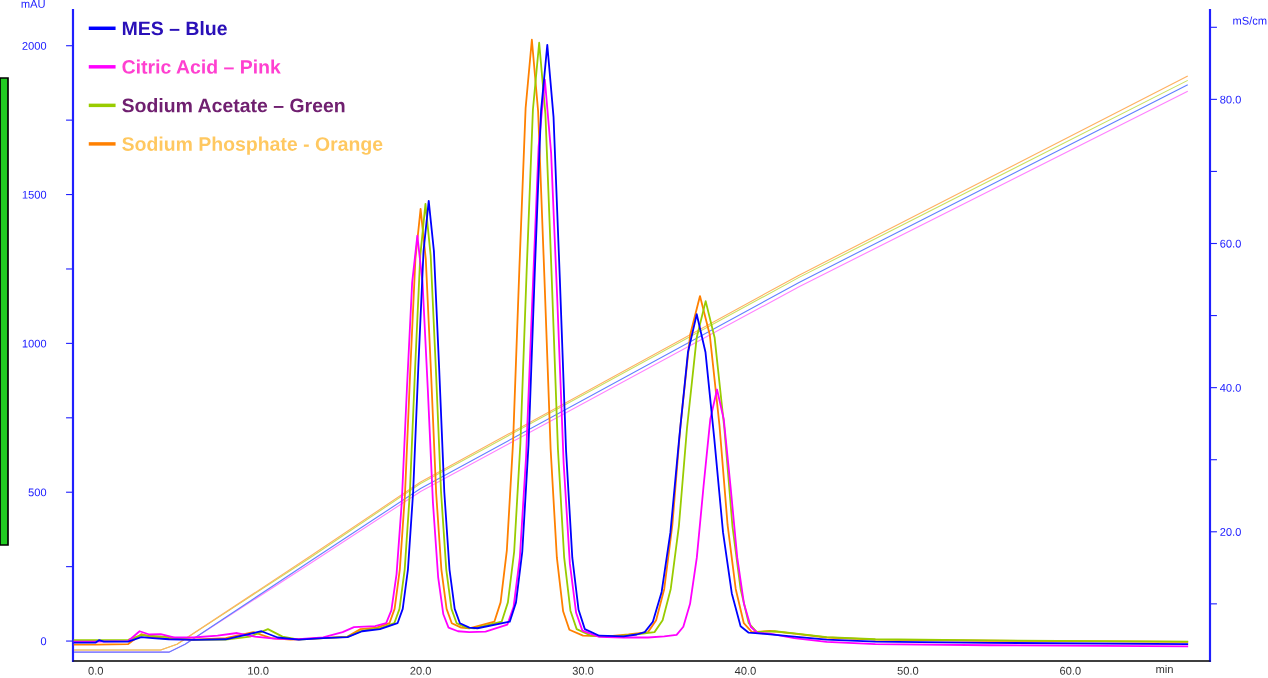 This screenshot has width=1268, height=678. Describe the element at coordinates (34, 194) in the screenshot. I see `y-tick-label: 1500` at that location.